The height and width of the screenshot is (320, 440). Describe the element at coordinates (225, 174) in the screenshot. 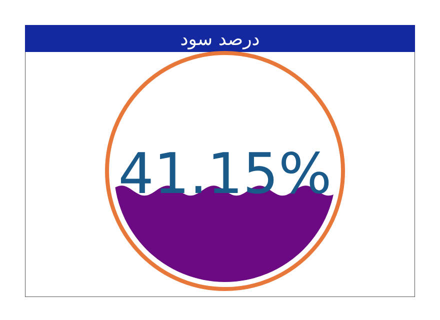

I see `data-label: 41.15%` at that location.